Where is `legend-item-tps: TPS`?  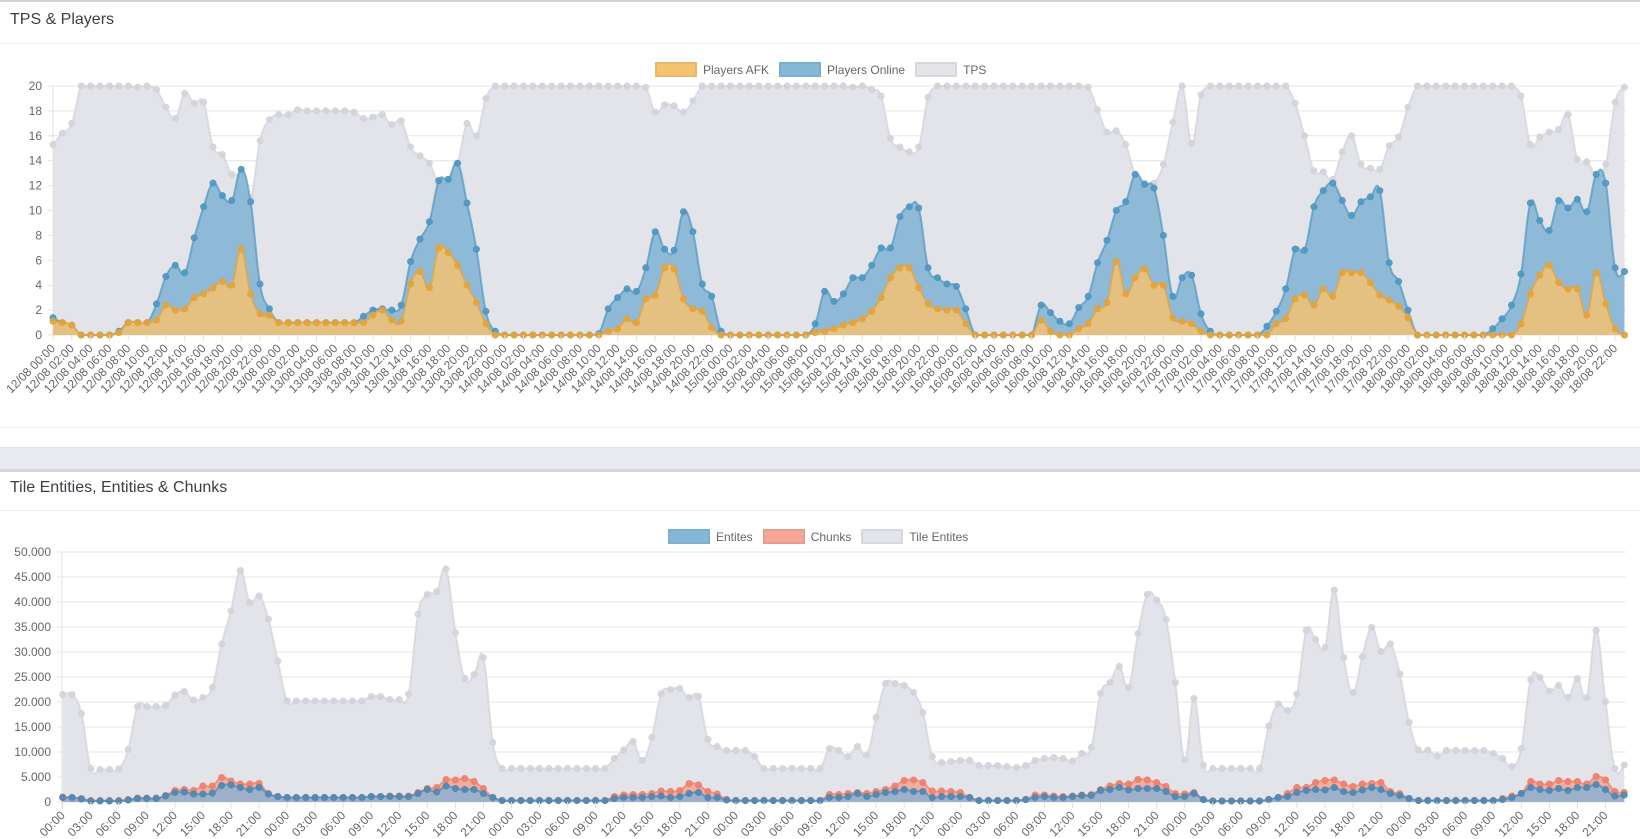 legend-item-tps: TPS is located at coordinates (950, 69).